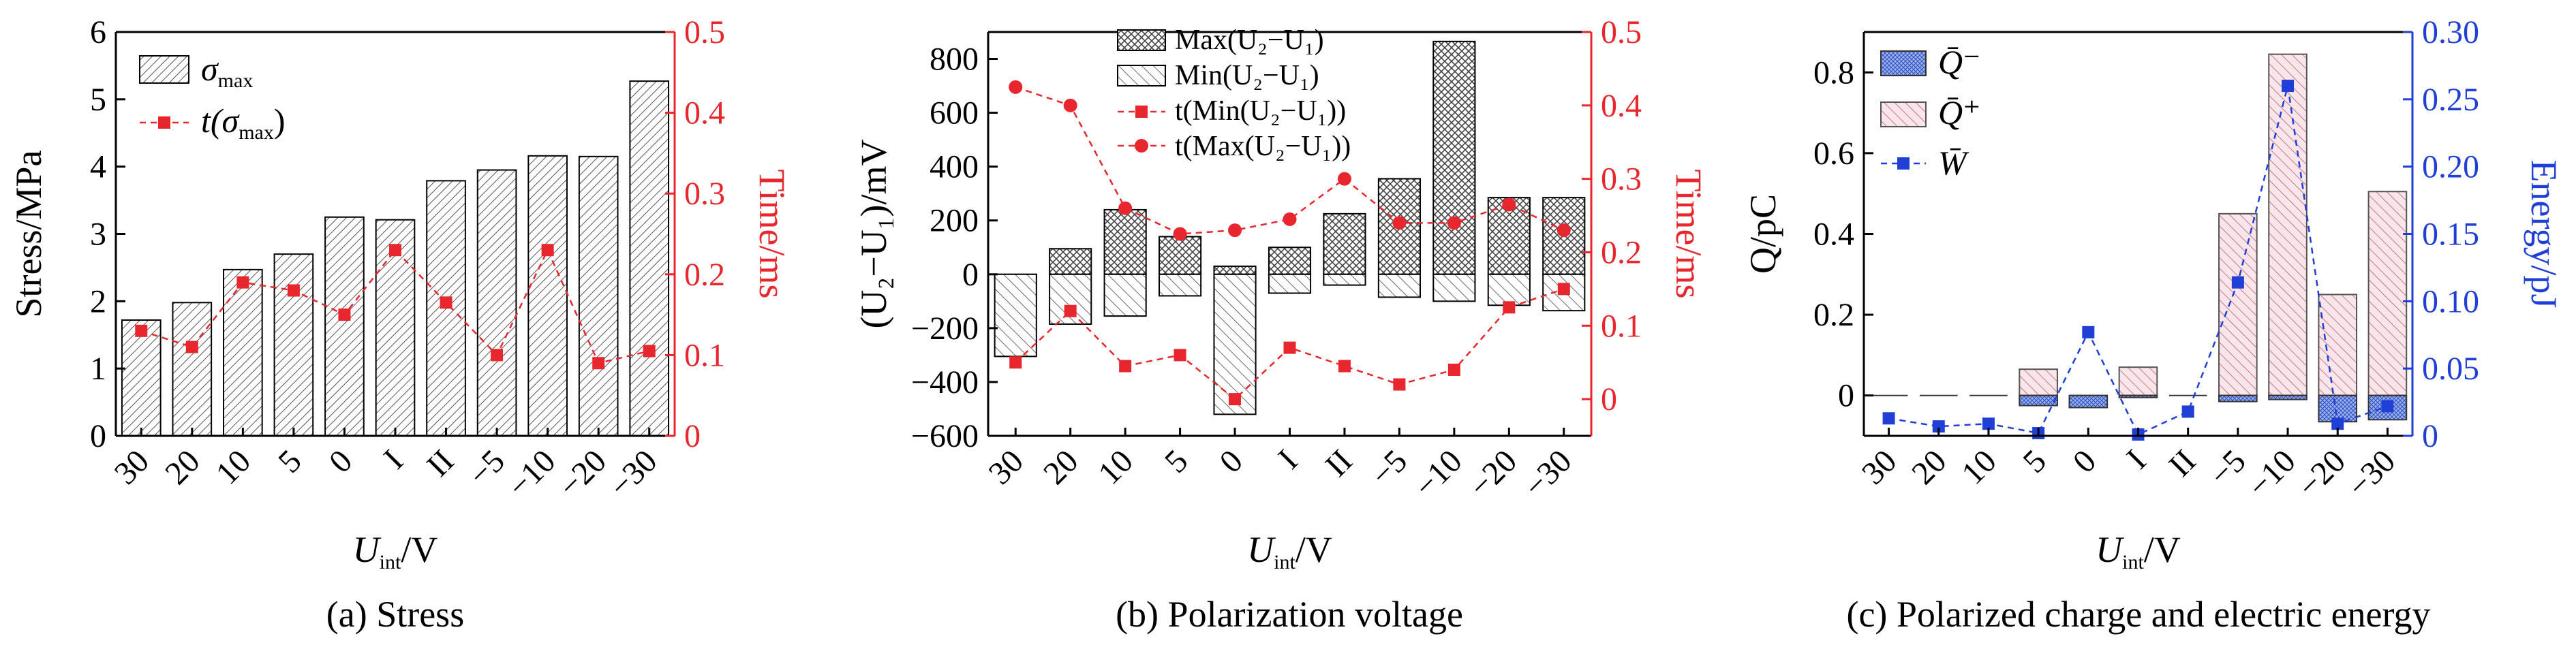  Describe the element at coordinates (2450, 167) in the screenshot. I see `ytick-right-label-c: 0.20` at that location.